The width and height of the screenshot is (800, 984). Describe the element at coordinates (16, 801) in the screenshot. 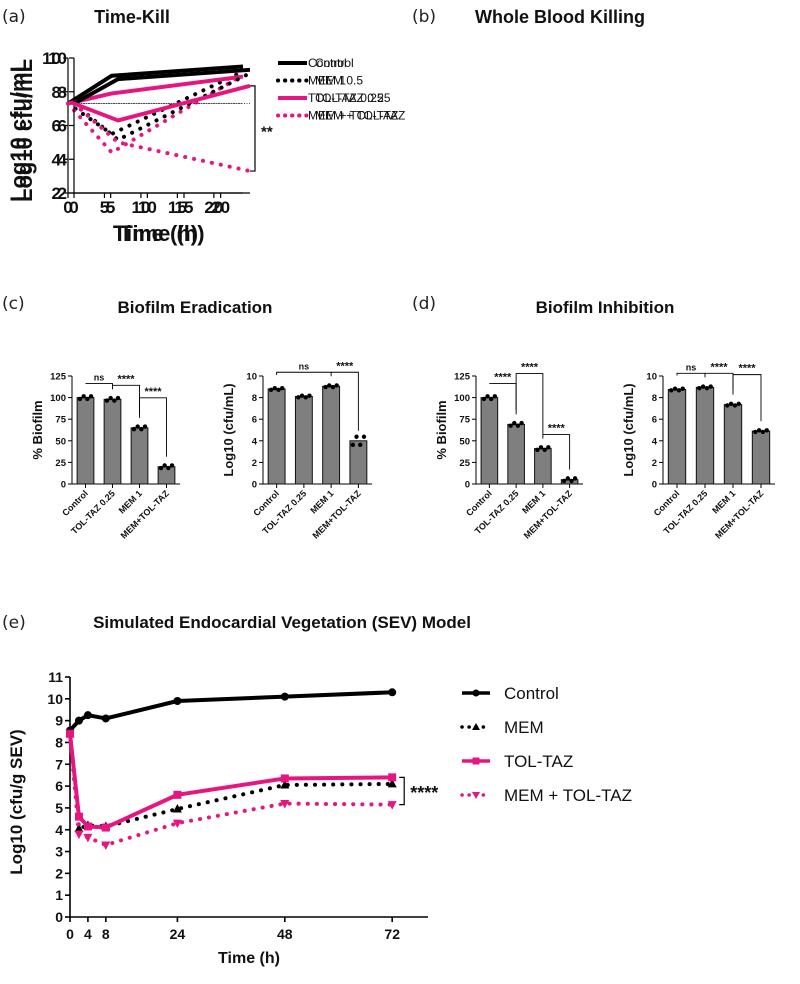

I see `y-axis-label: Log10 (cfu/g SEV)` at that location.